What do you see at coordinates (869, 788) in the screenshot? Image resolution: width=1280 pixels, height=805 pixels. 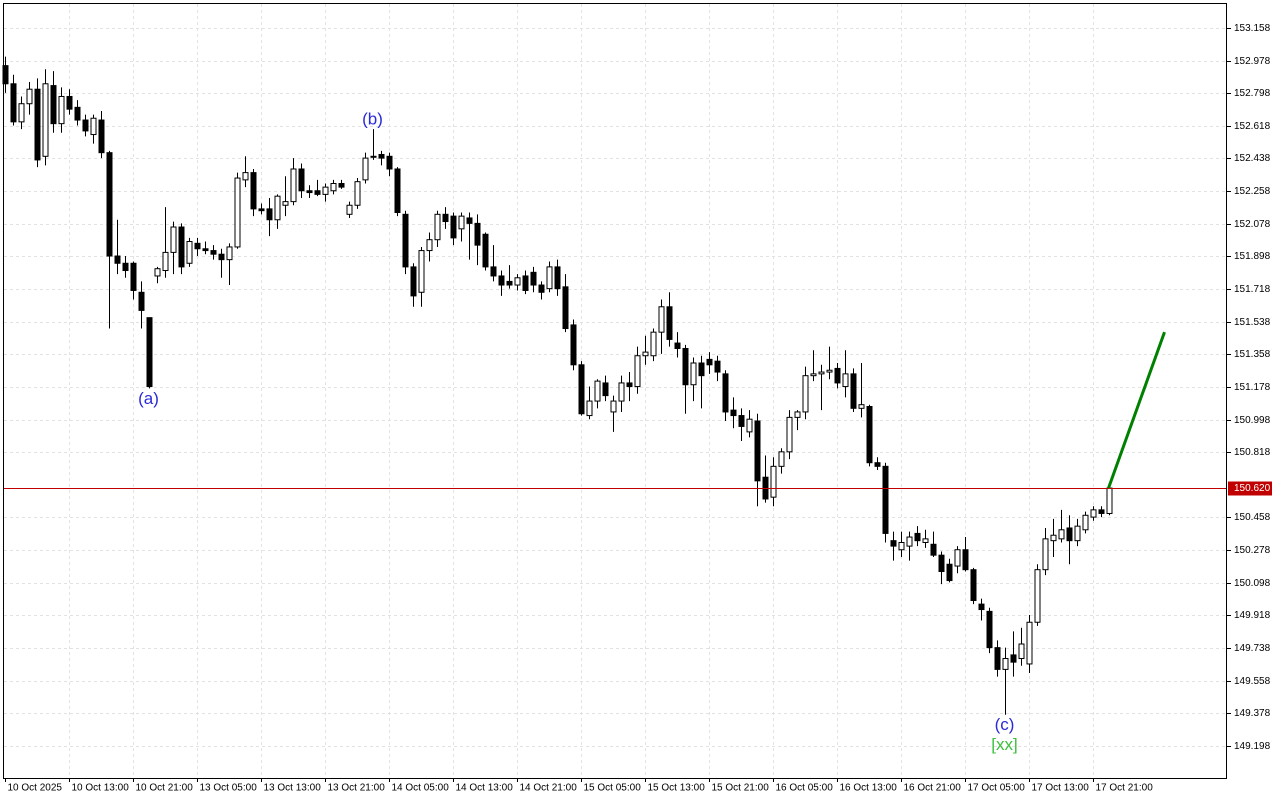 I see `x-tick-label: 16 Oct 13:00` at bounding box center [869, 788].